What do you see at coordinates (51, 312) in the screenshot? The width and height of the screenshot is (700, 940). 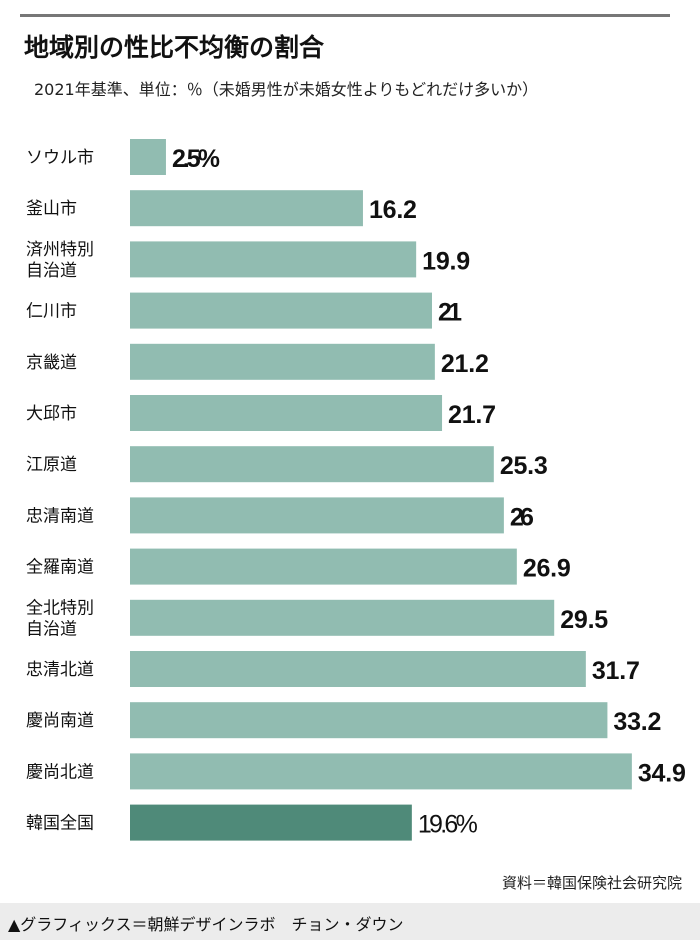 I see `category-label: 仁川市` at bounding box center [51, 312].